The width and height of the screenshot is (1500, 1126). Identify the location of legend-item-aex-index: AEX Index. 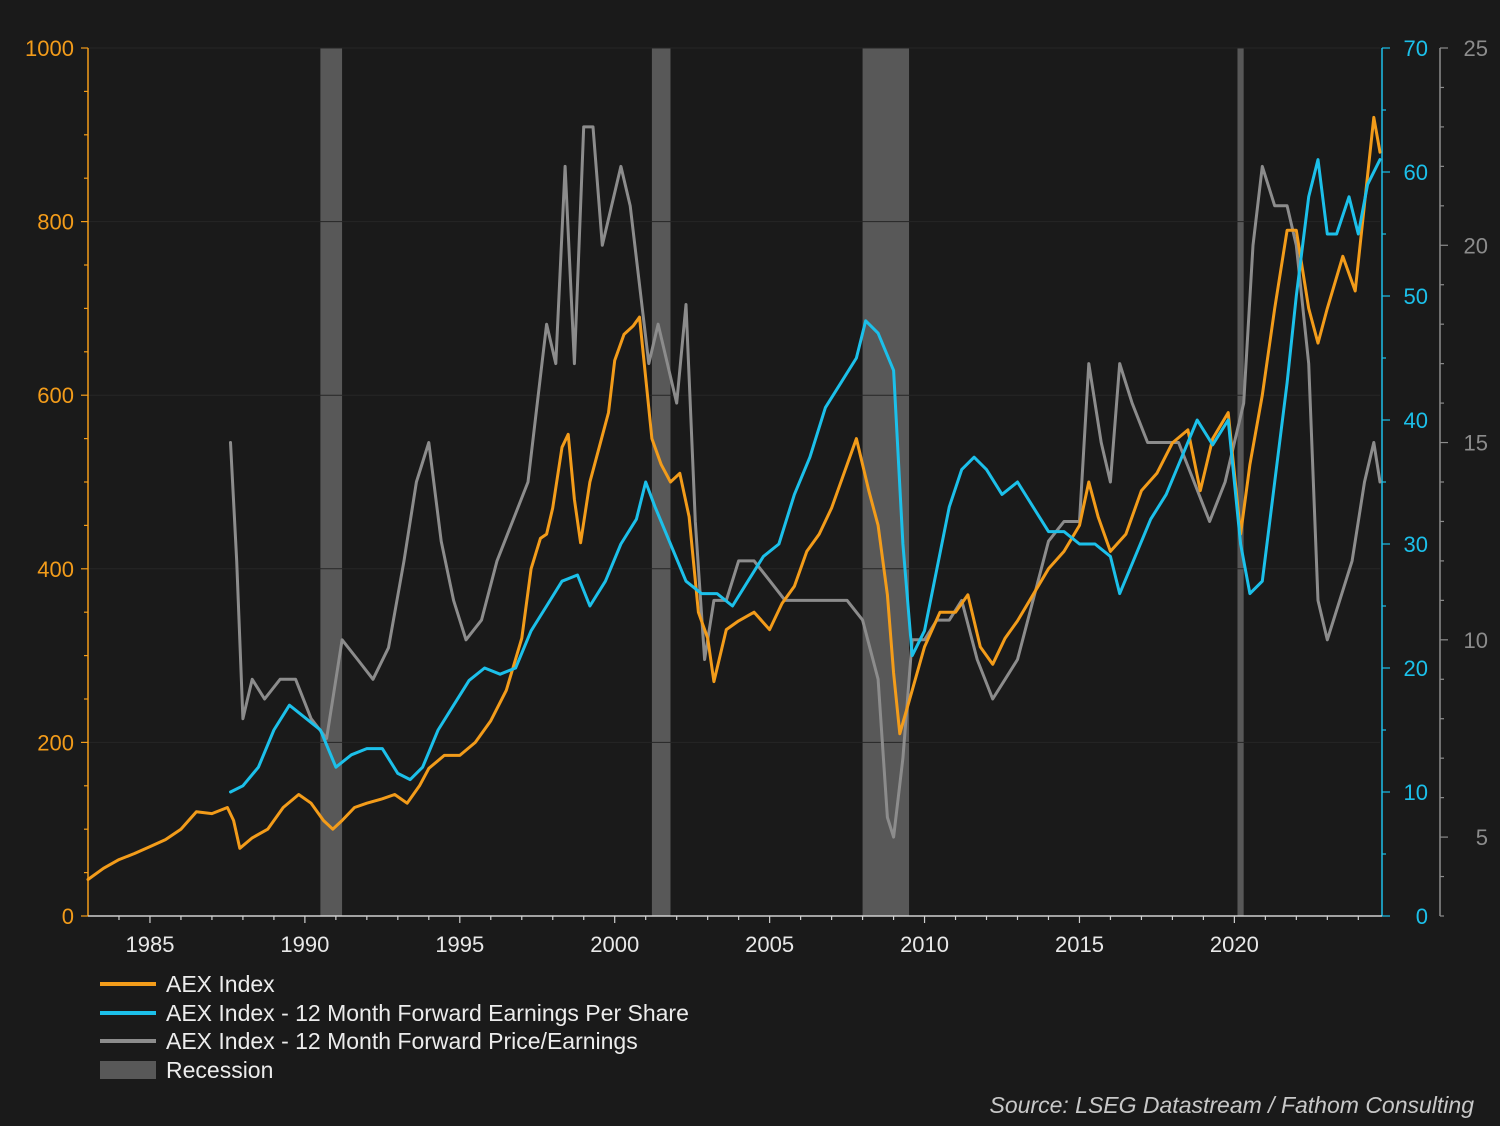
(394, 984).